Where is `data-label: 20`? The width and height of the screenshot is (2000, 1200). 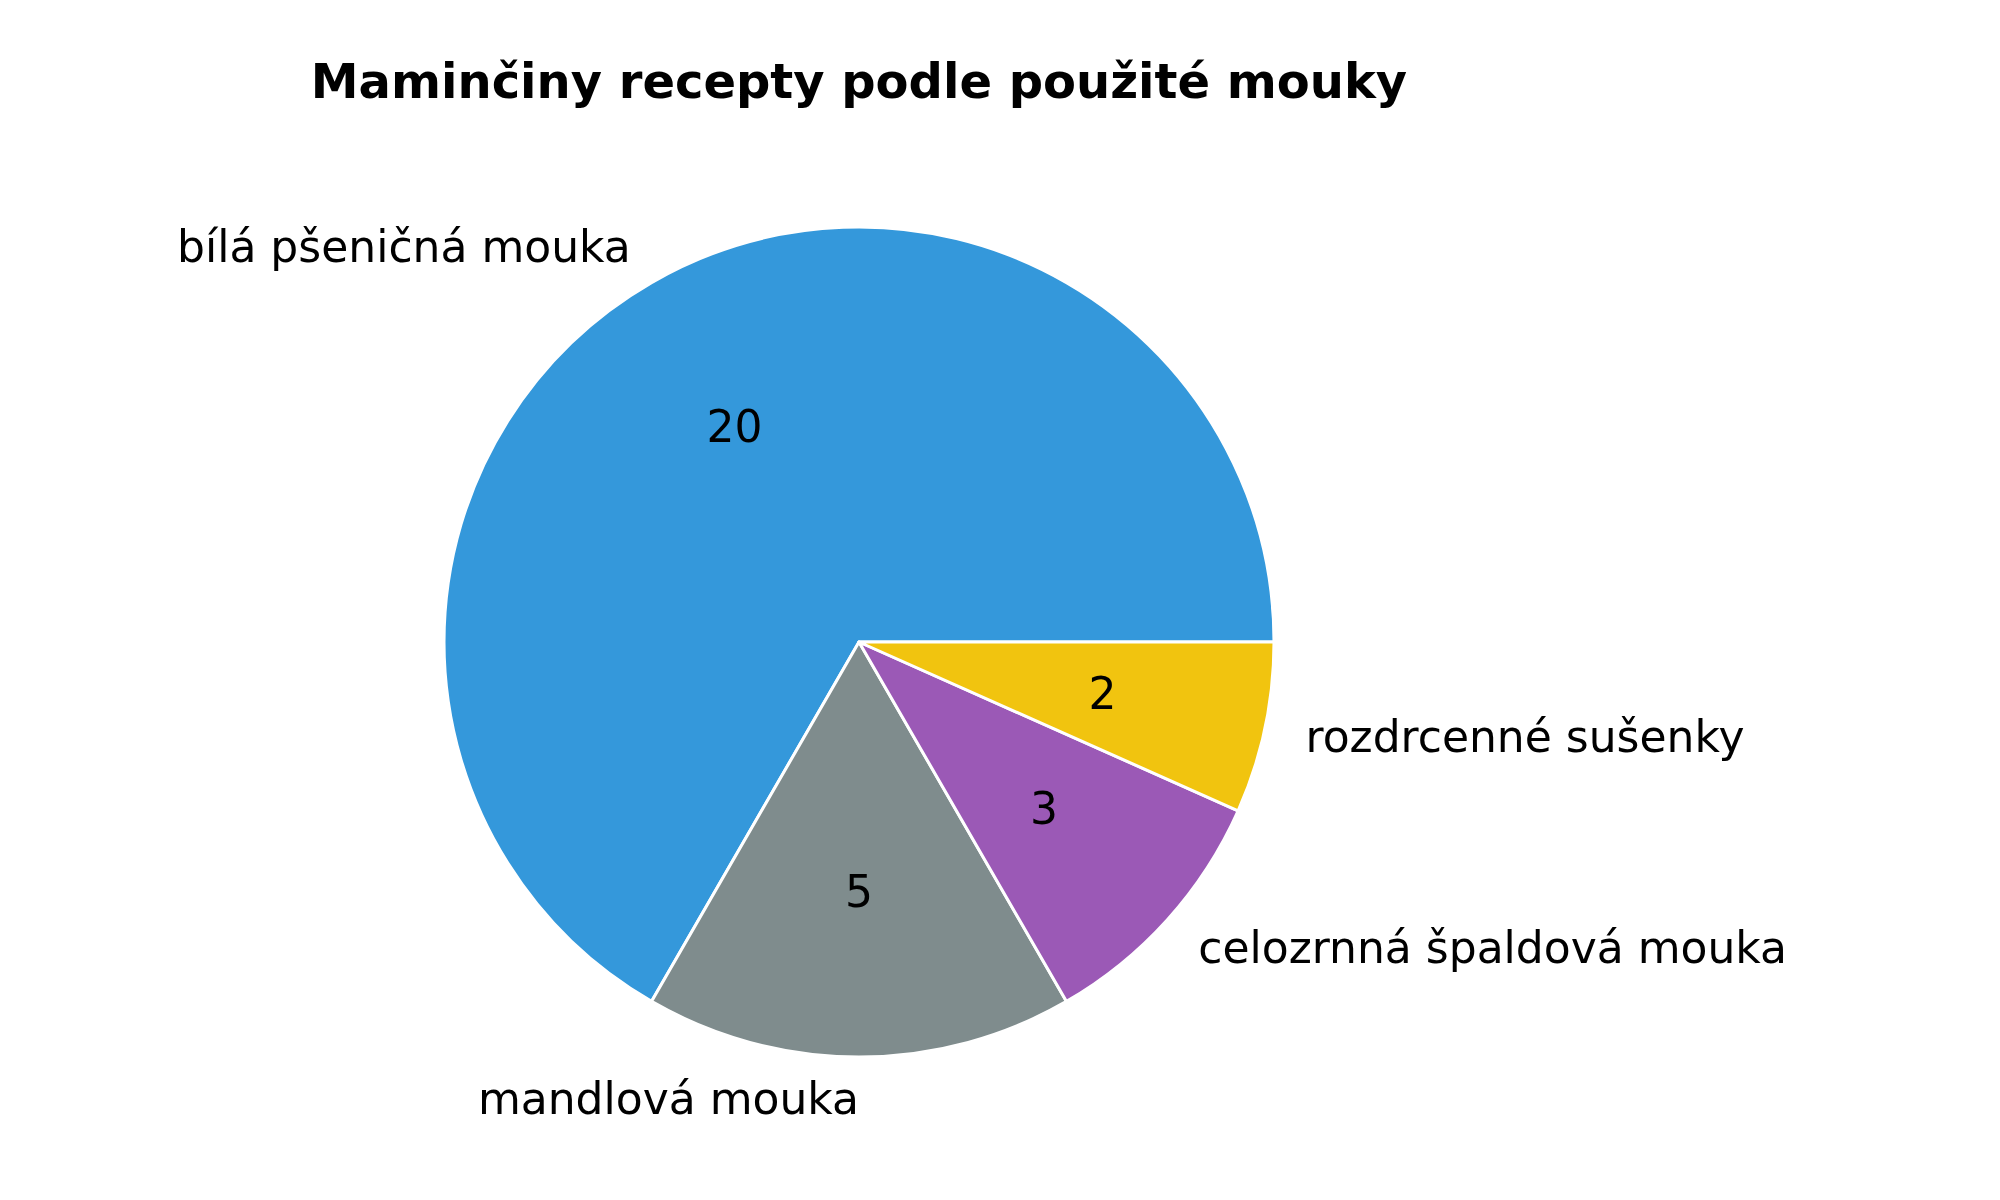
data-label: 20 is located at coordinates (734, 426).